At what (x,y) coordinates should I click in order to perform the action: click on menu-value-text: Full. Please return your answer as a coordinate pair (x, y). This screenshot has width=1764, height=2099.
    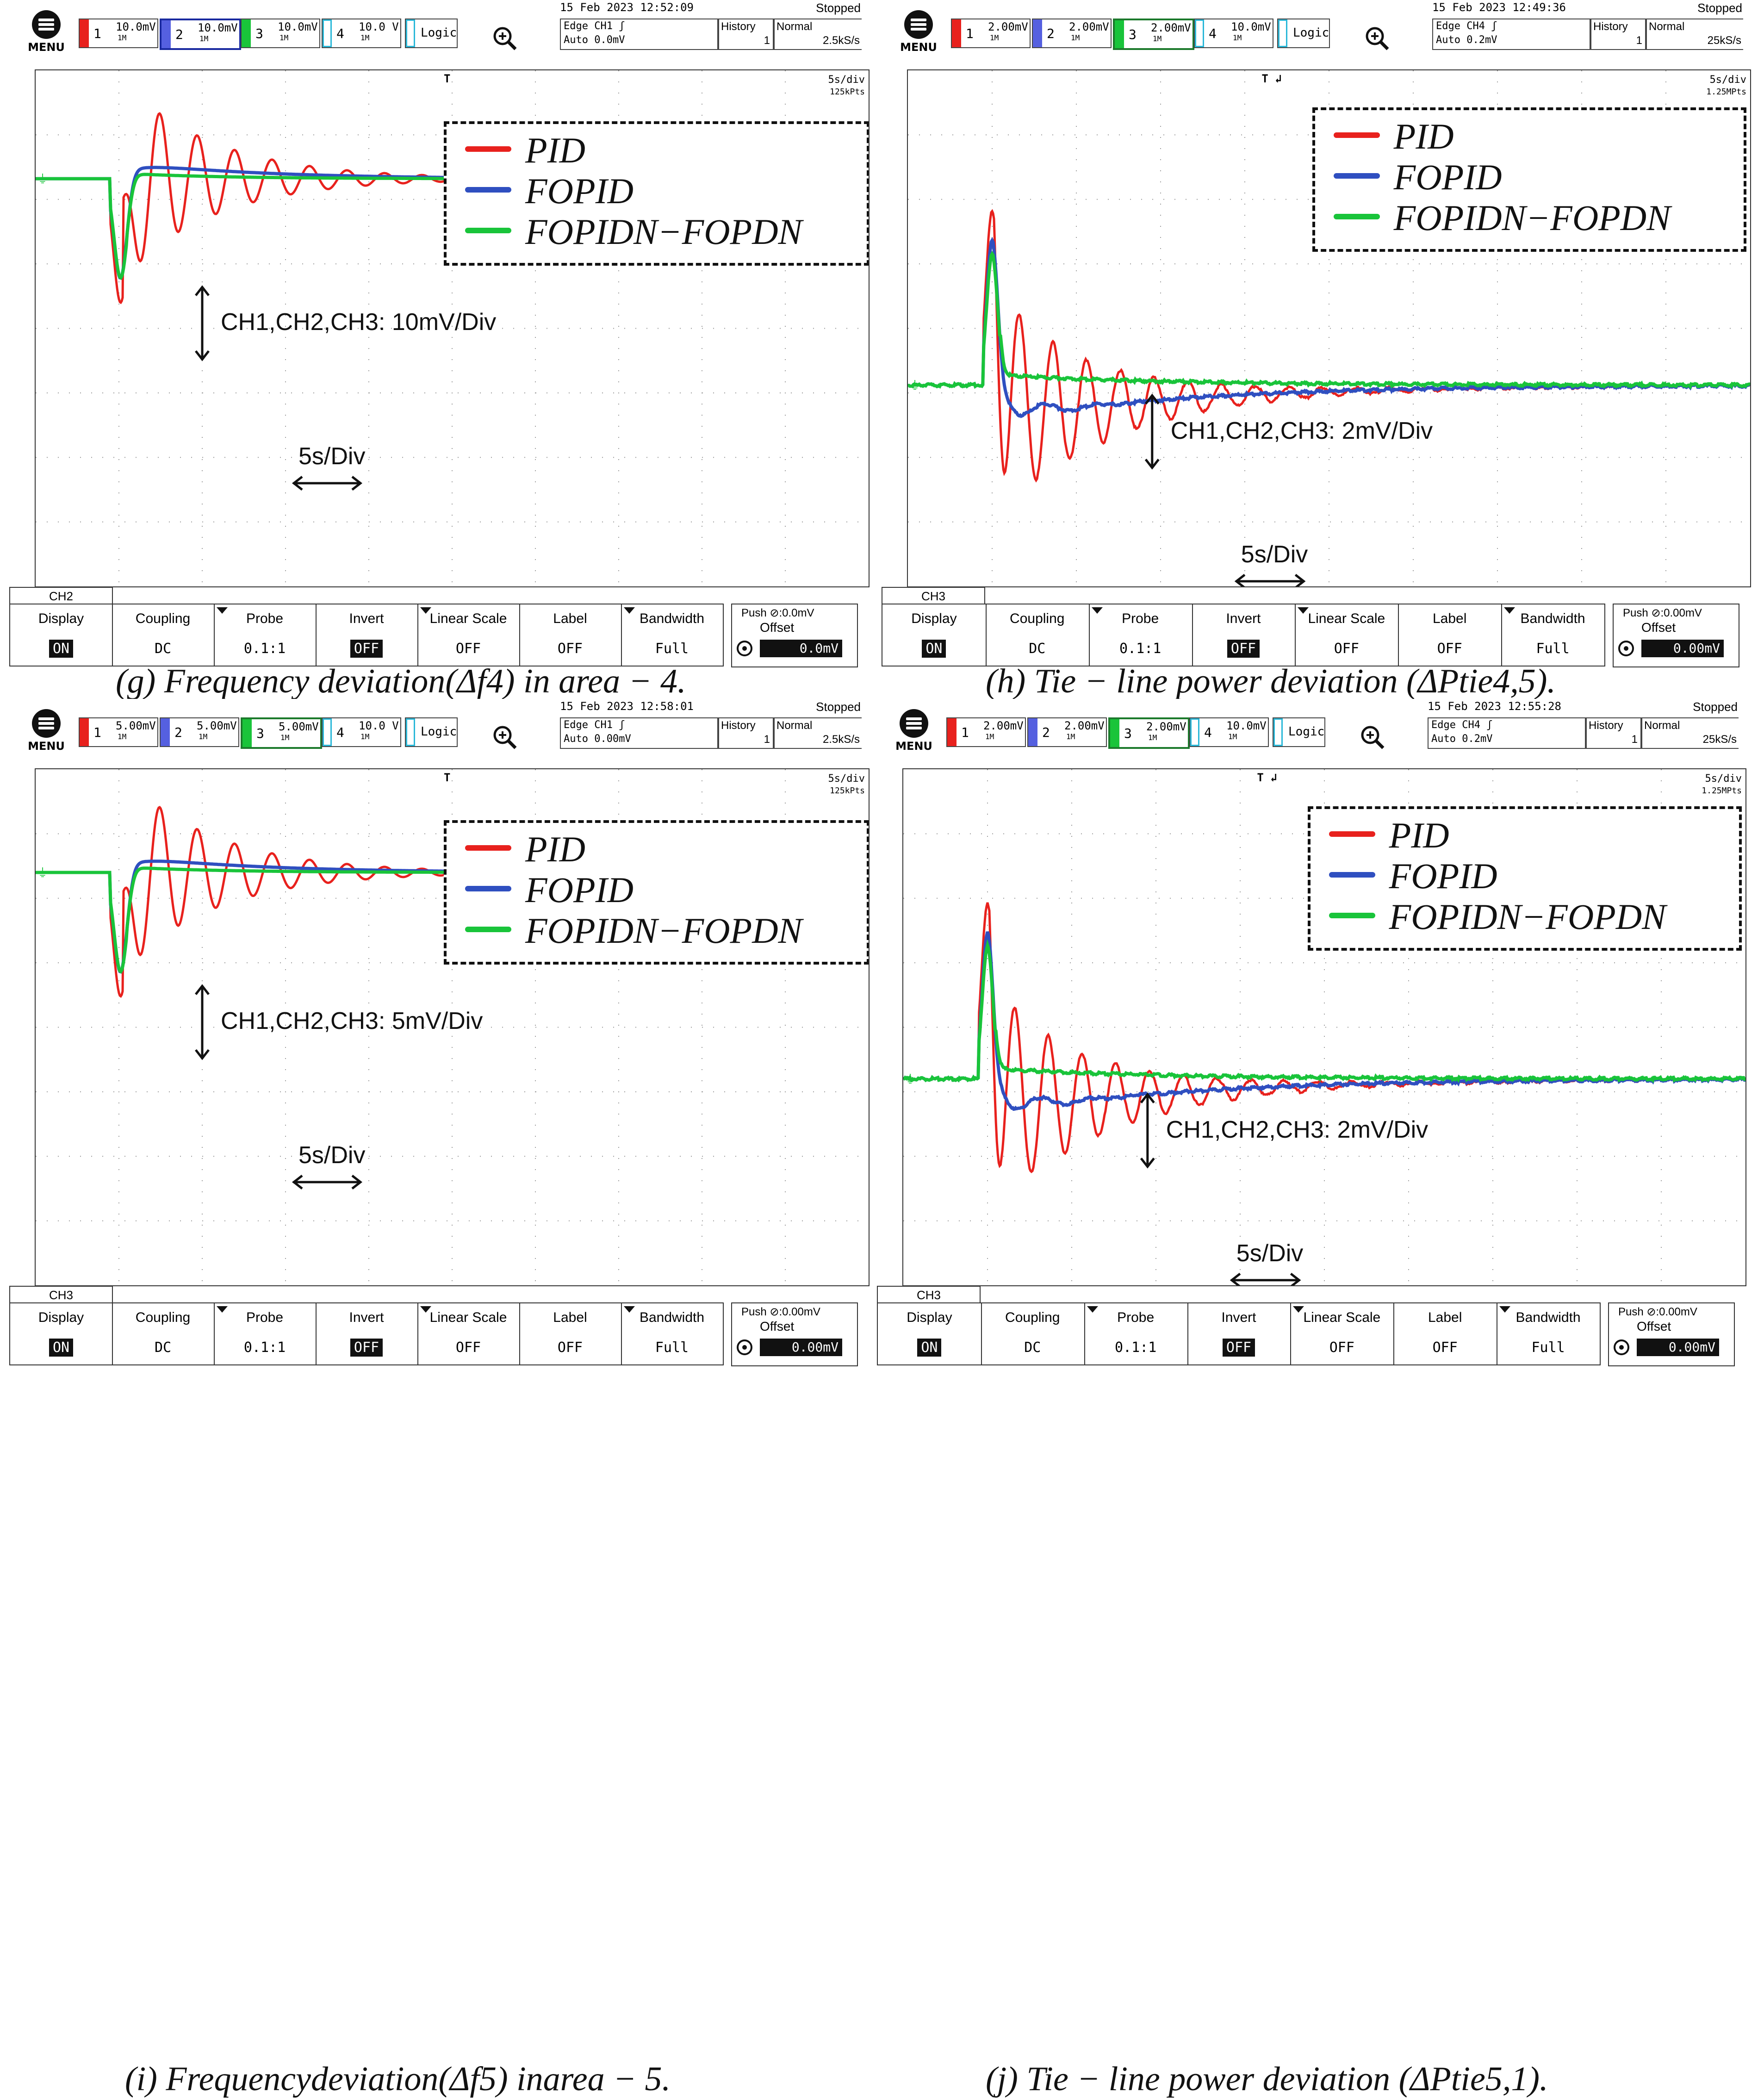
    Looking at the image, I should click on (672, 649).